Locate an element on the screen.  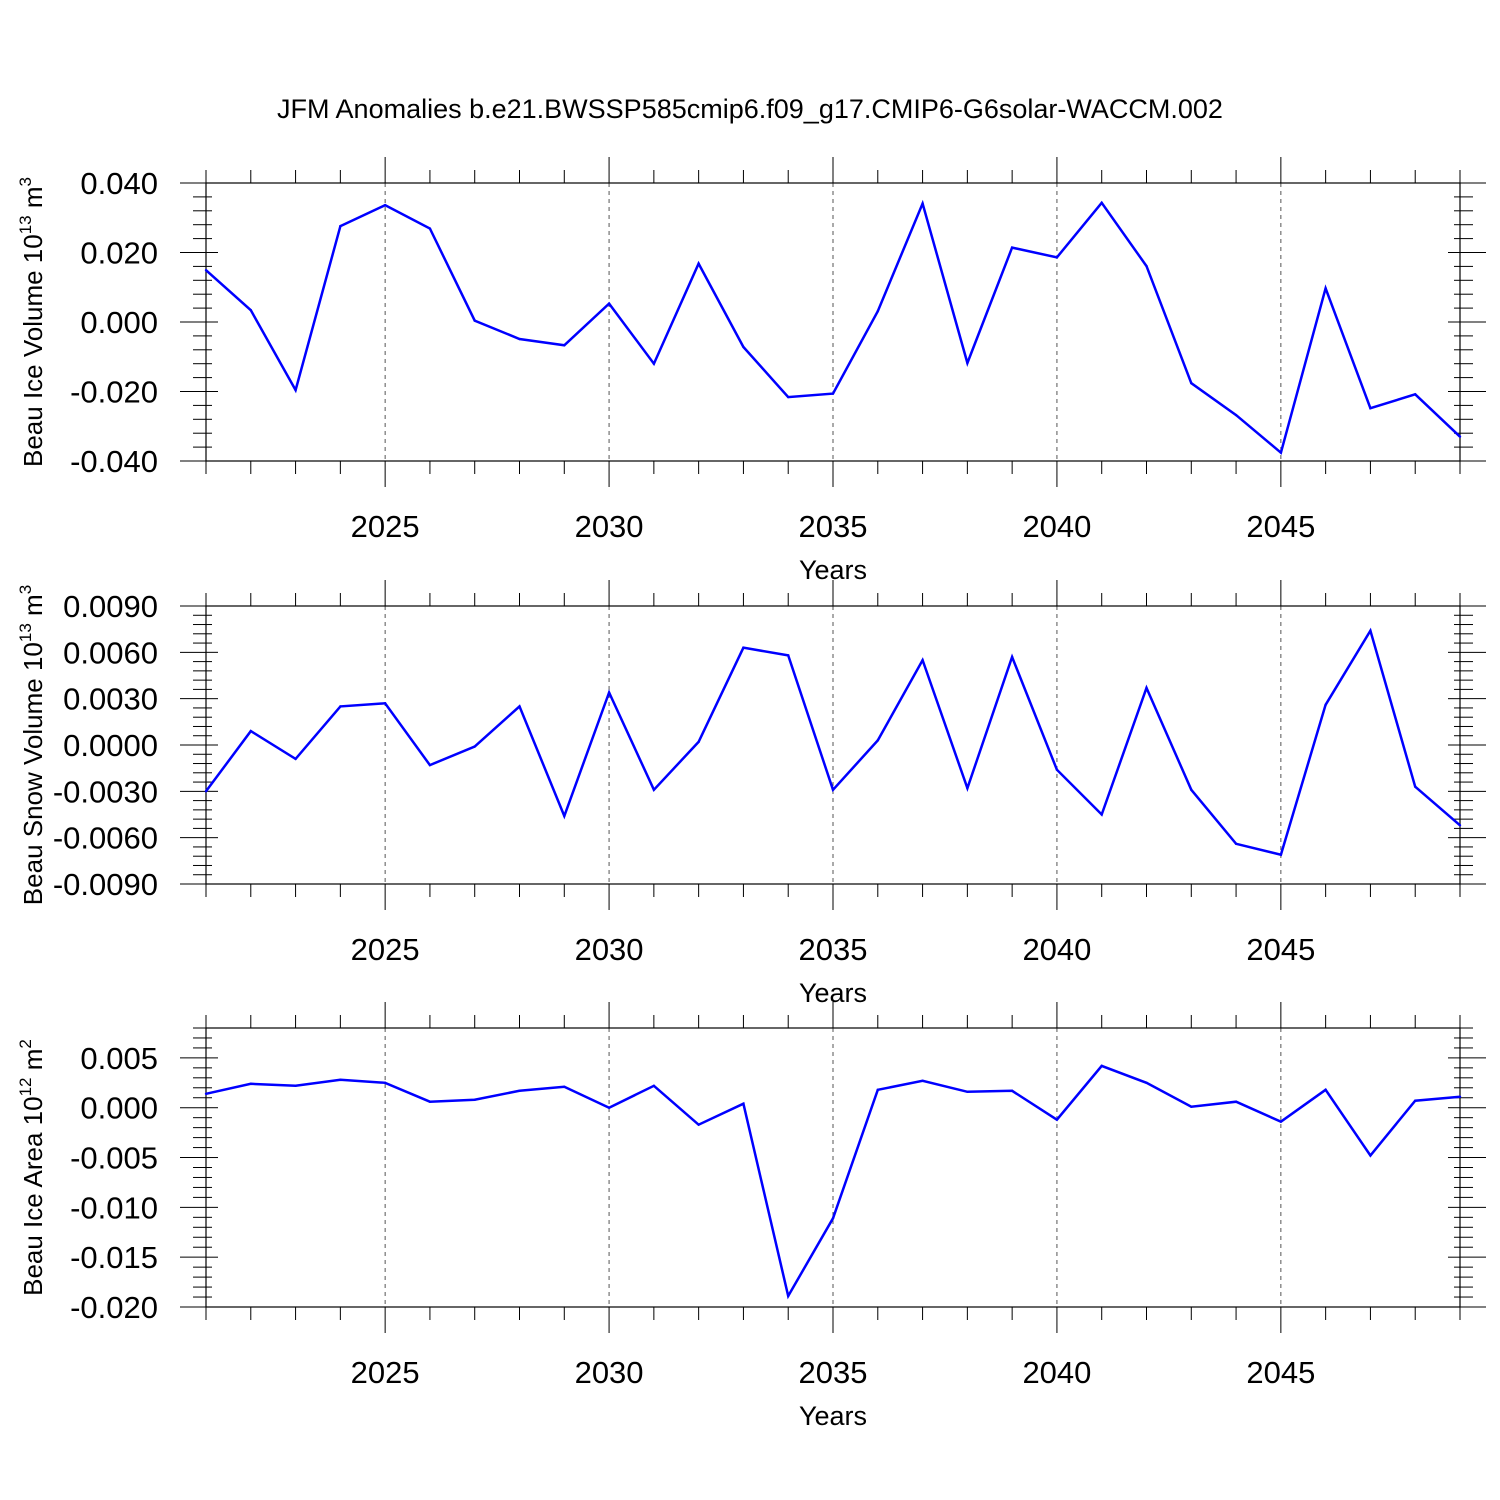
y-axis-label: Beau Ice Area 1012 m2 is located at coordinates (32, 1167).